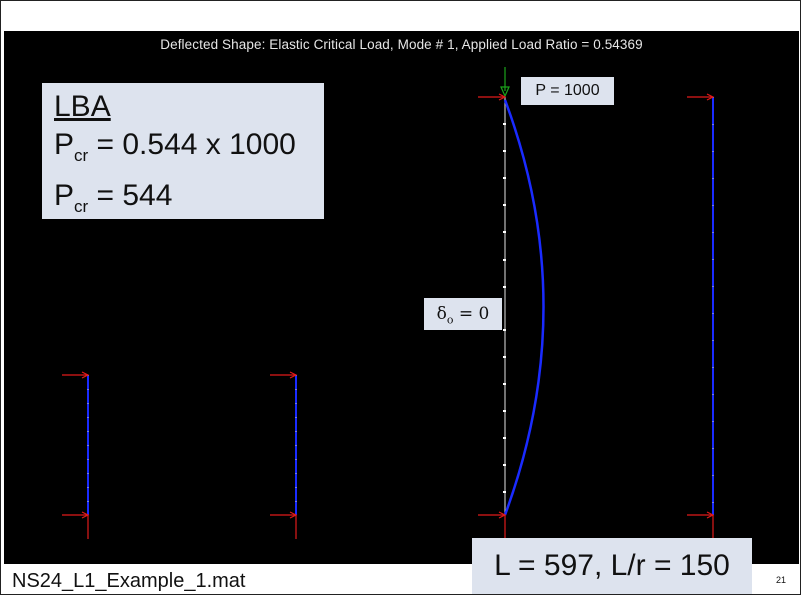  What do you see at coordinates (567, 91) in the screenshot?
I see `applied-load-label: P = 1000` at bounding box center [567, 91].